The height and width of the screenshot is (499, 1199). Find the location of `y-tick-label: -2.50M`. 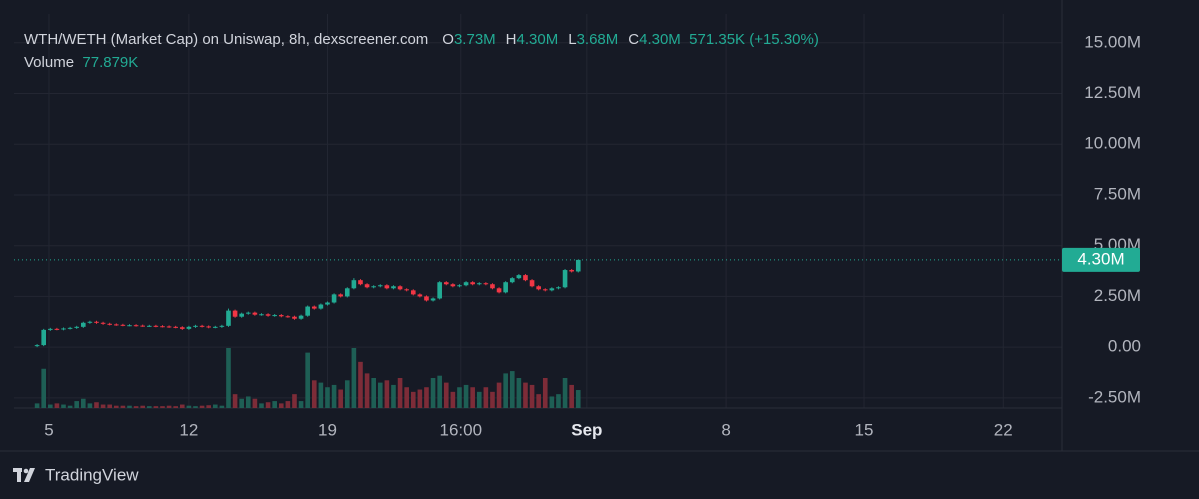

y-tick-label: -2.50M is located at coordinates (1114, 396).